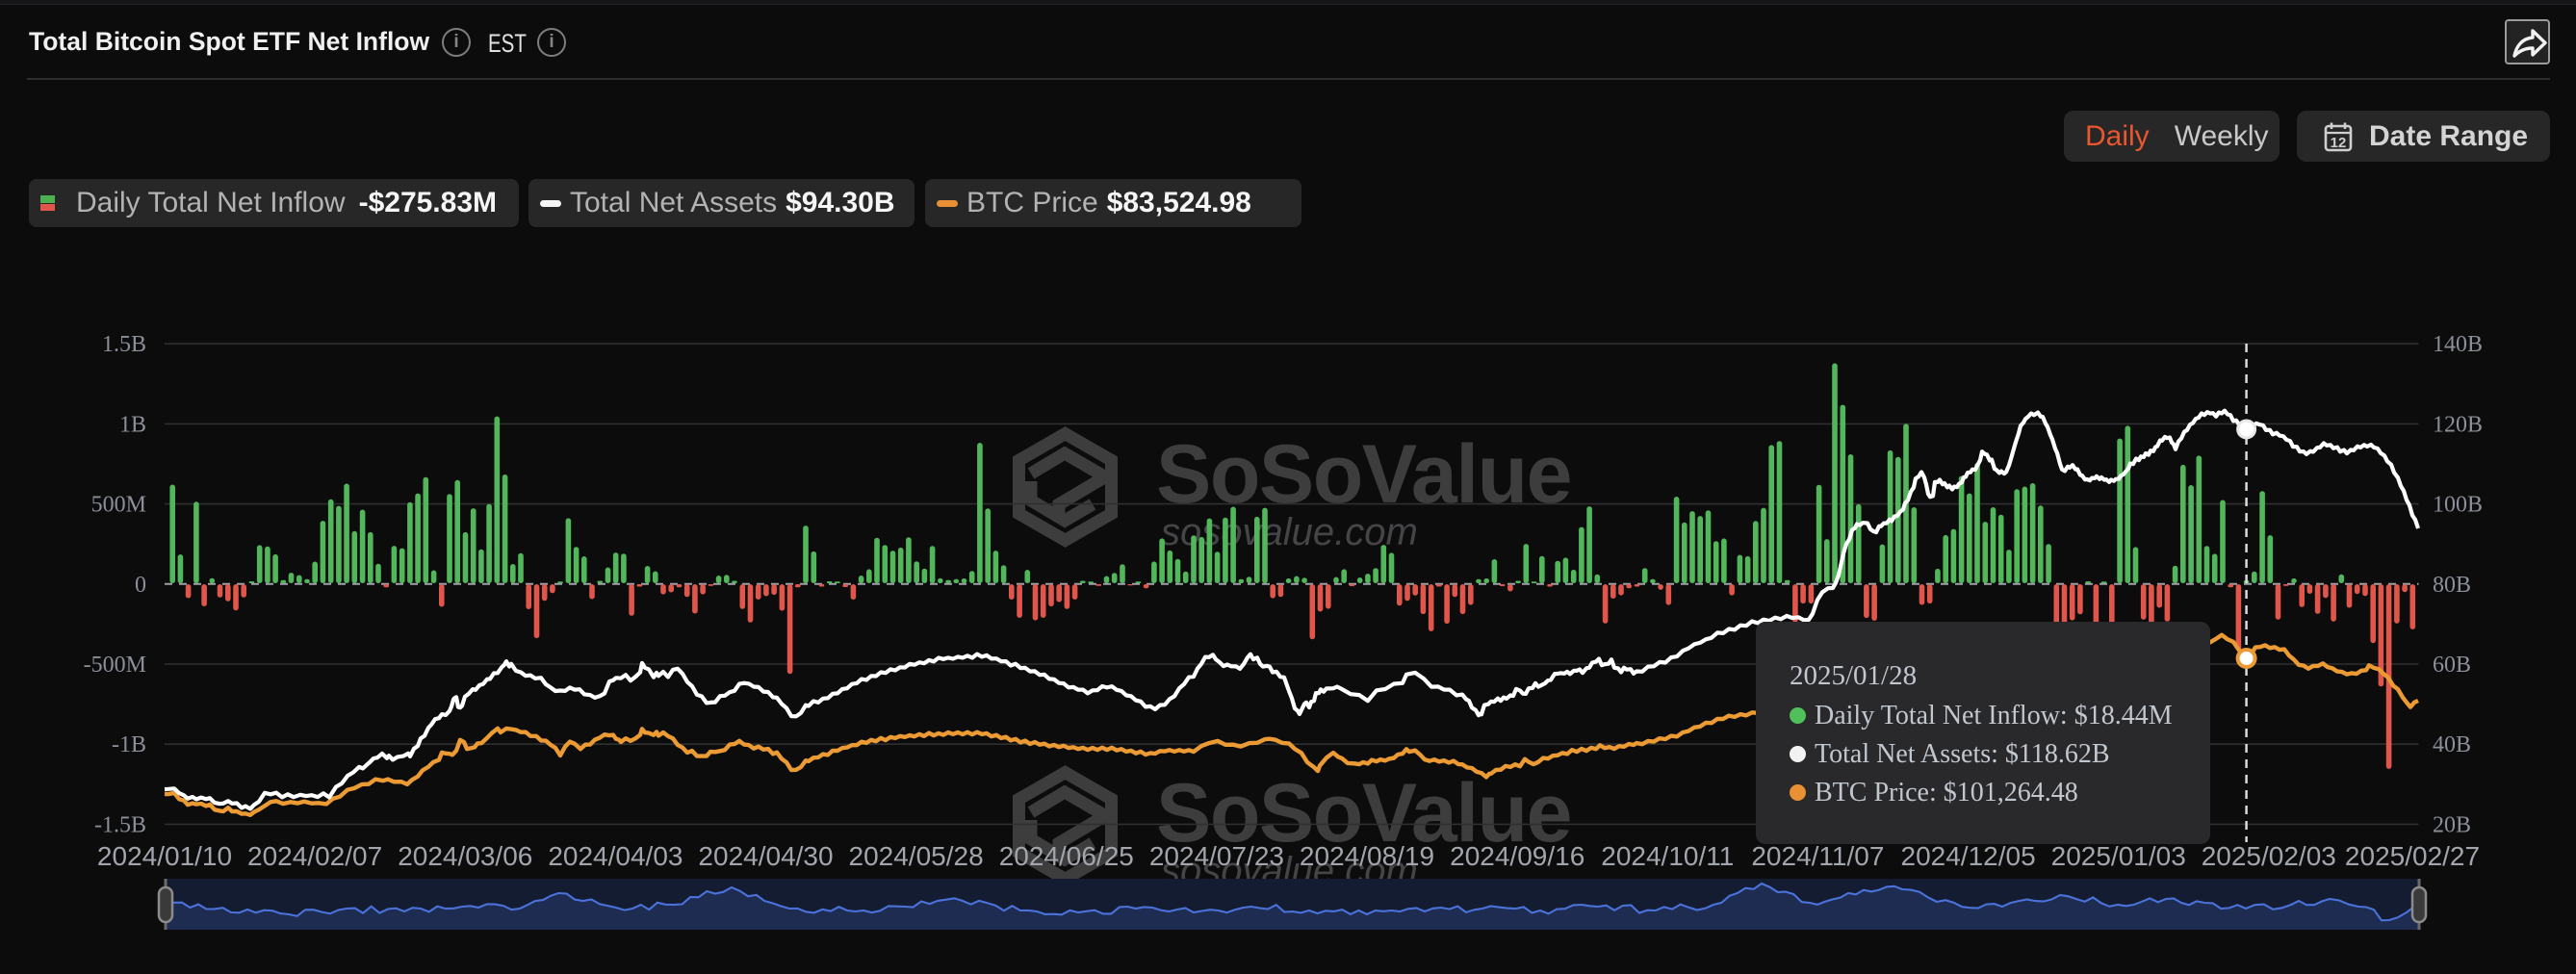 The width and height of the screenshot is (2576, 974). Describe the element at coordinates (2458, 506) in the screenshot. I see `svg-text: 100B` at that location.